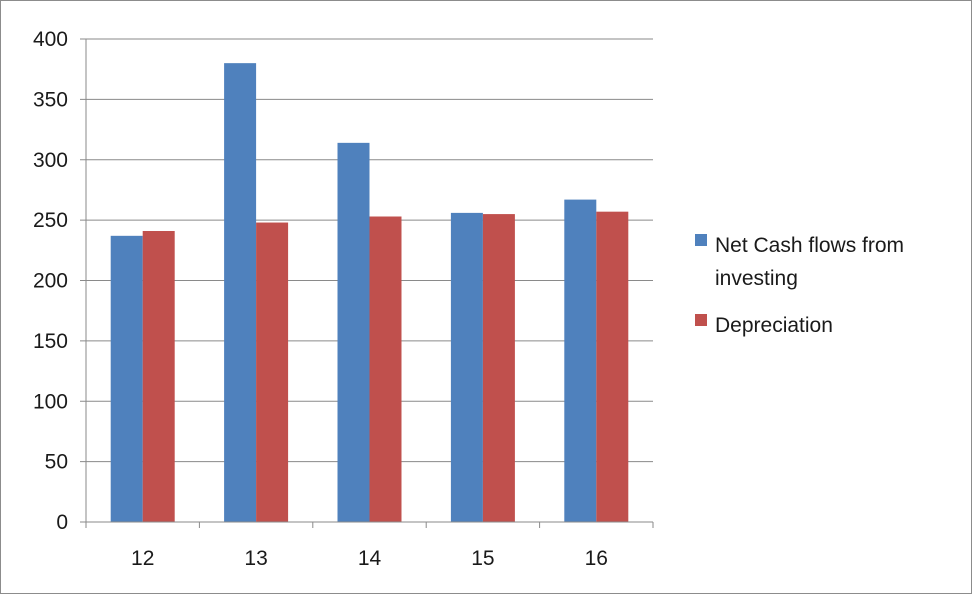 This screenshot has height=594, width=972. I want to click on x-tick-label: 12, so click(142, 558).